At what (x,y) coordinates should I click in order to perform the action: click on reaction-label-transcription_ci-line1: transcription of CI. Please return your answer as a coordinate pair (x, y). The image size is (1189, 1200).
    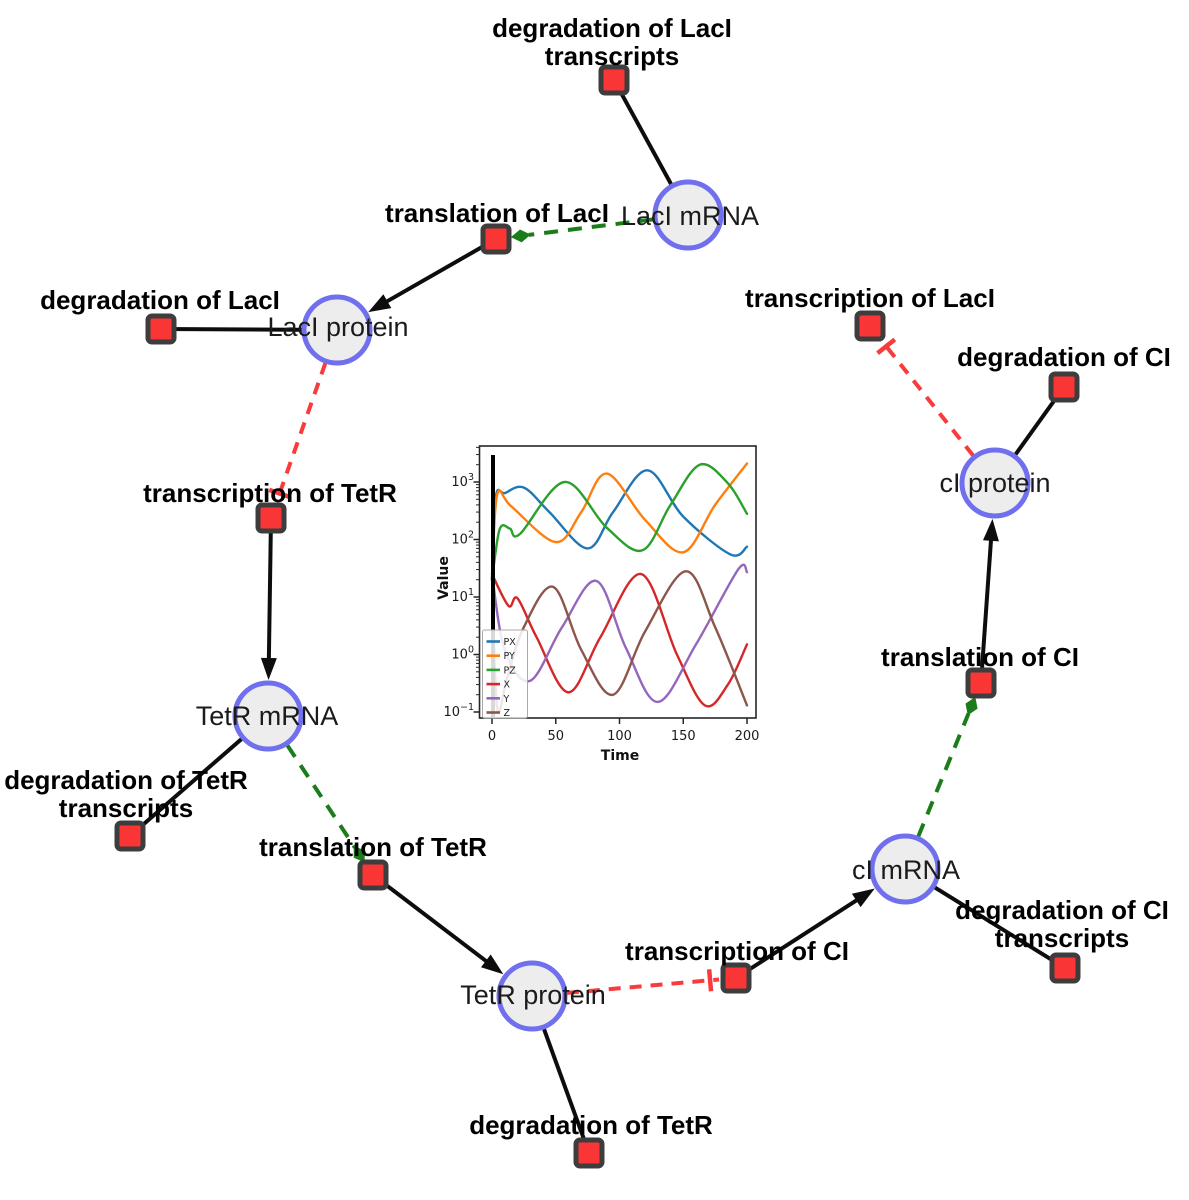
    Looking at the image, I should click on (737, 951).